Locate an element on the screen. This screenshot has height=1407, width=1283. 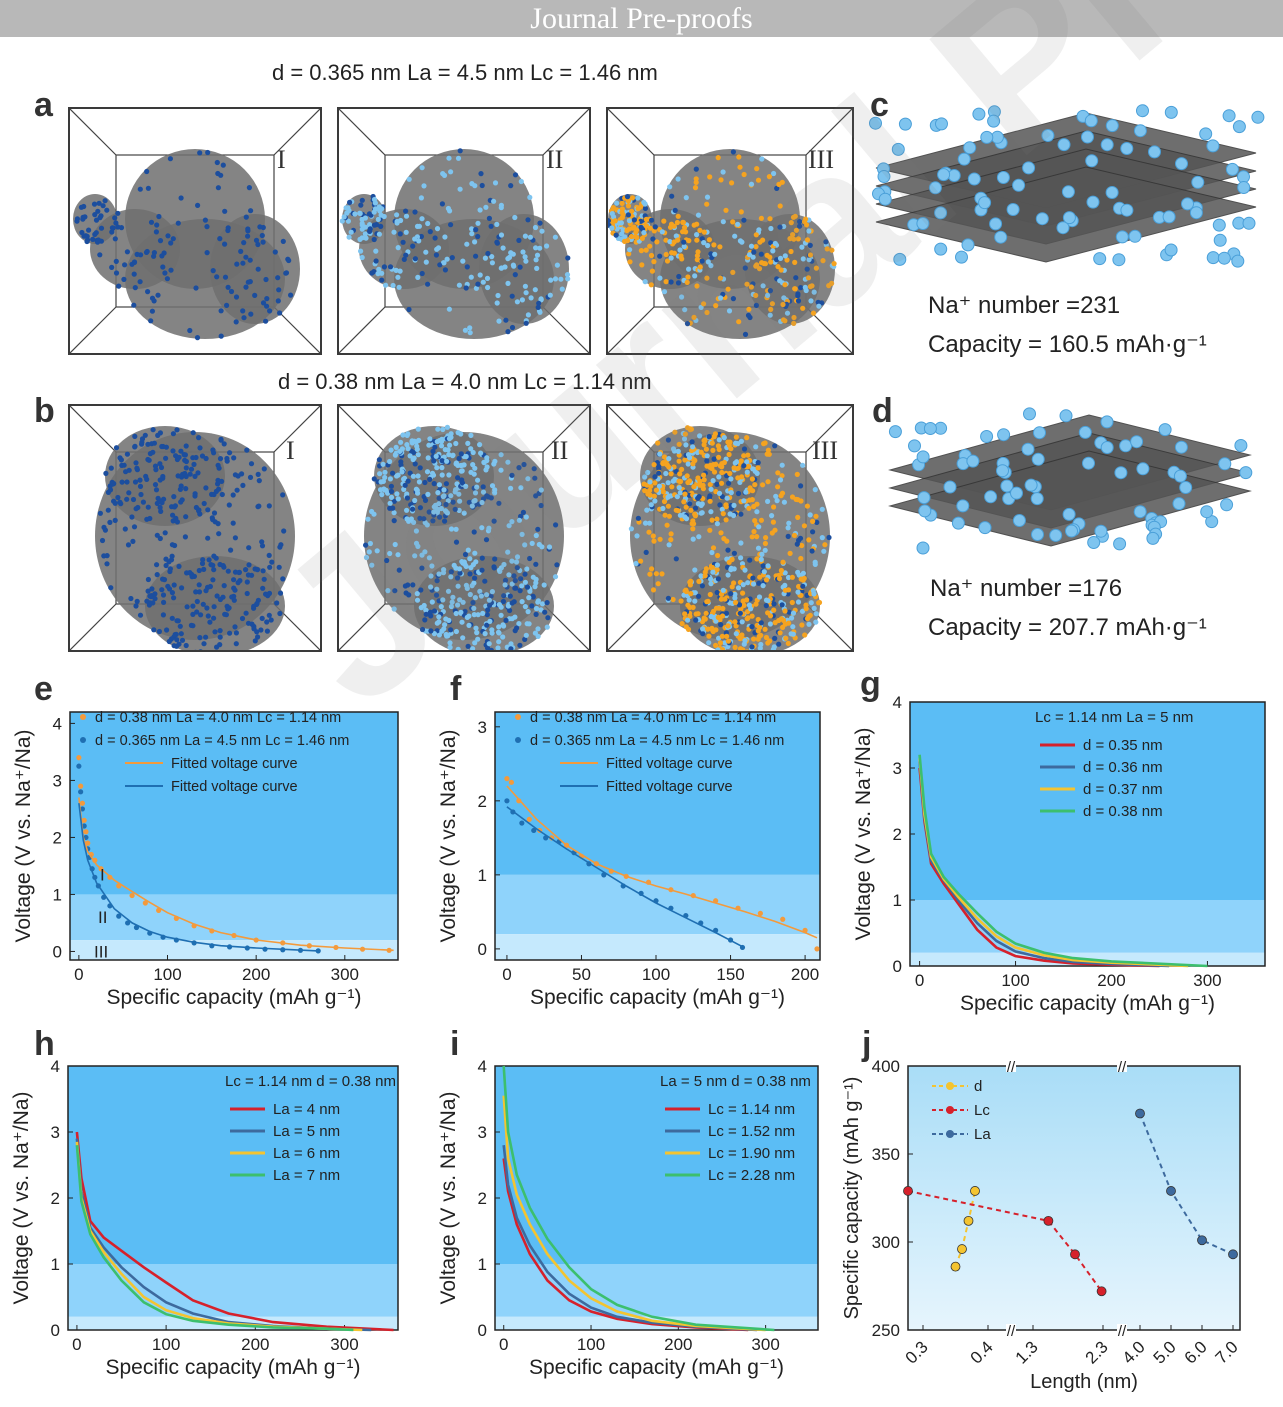
x-tick-label: 200 is located at coordinates (256, 974).